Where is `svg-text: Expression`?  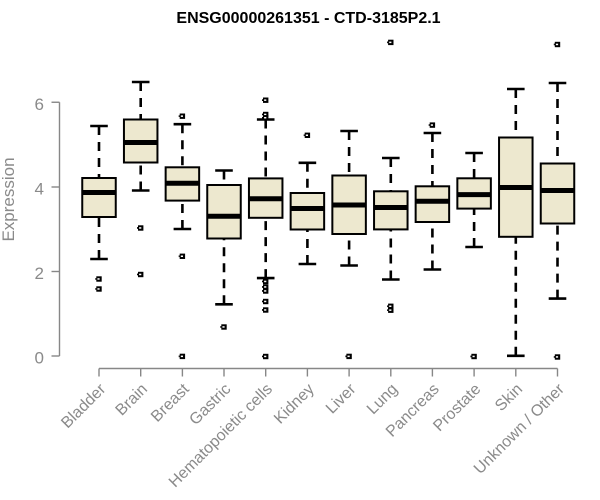
svg-text: Expression is located at coordinates (9, 199).